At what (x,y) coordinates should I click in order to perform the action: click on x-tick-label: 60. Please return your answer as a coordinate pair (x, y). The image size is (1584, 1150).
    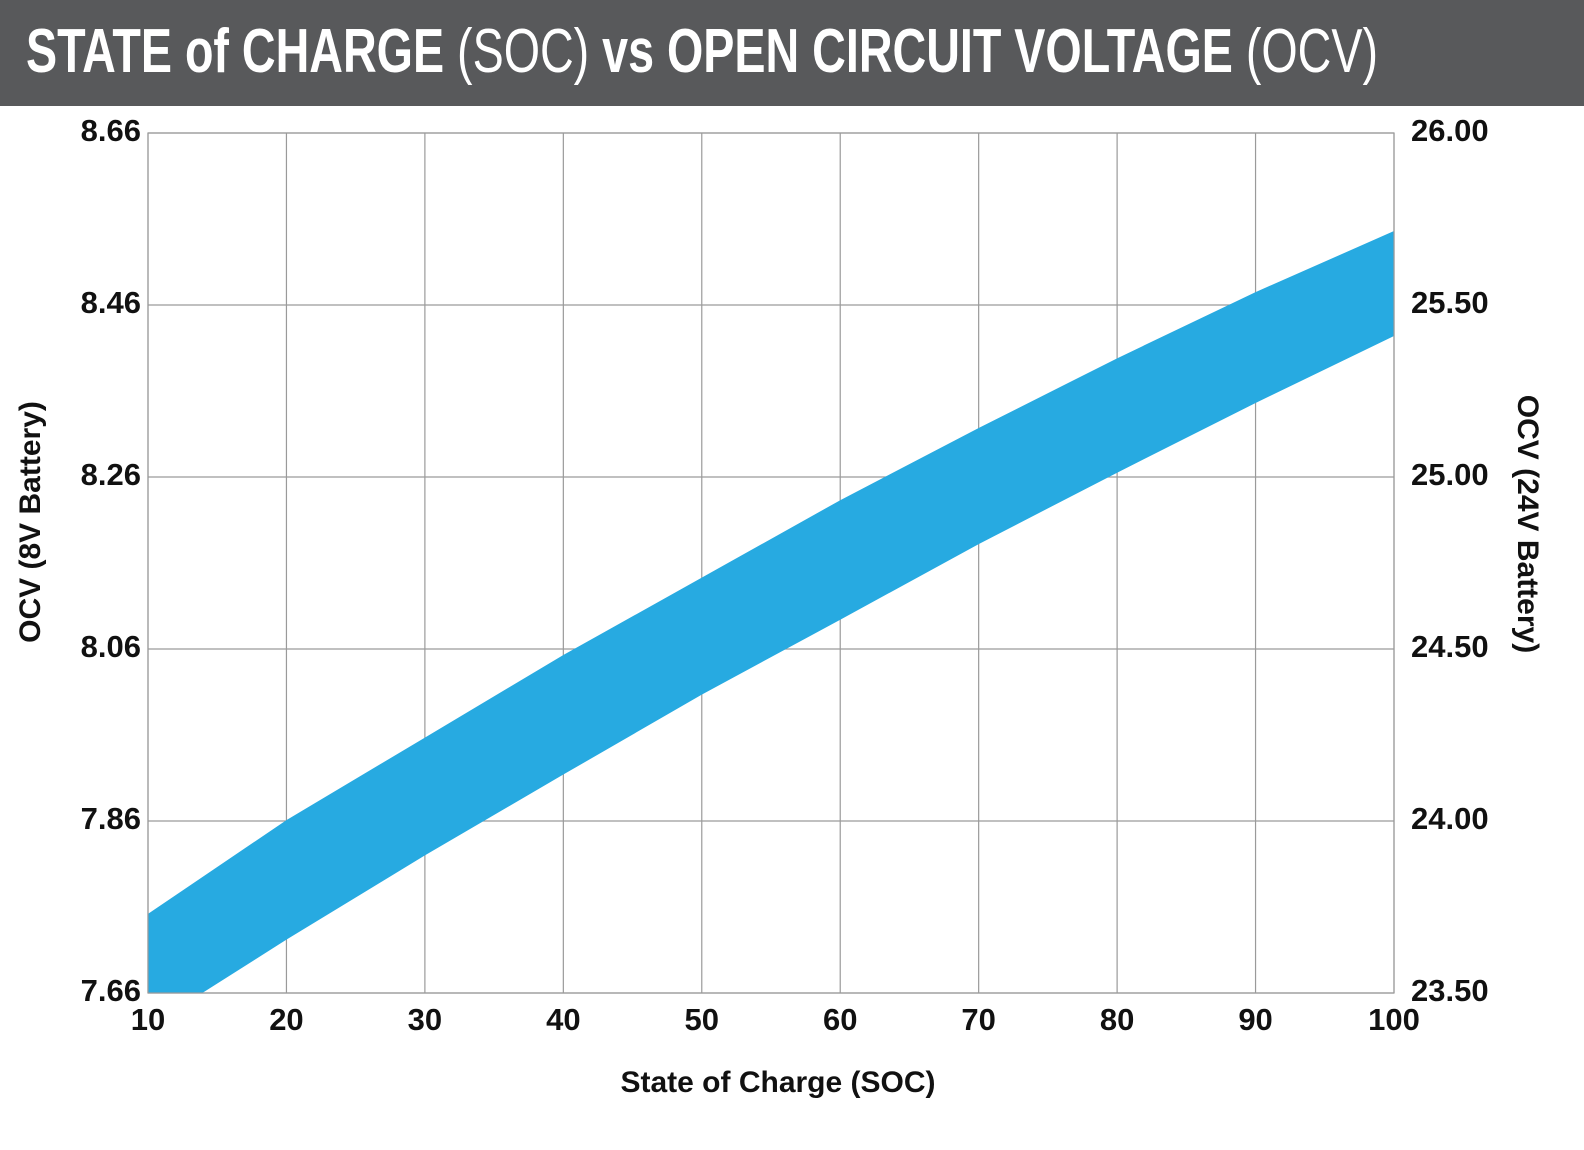
    Looking at the image, I should click on (840, 1019).